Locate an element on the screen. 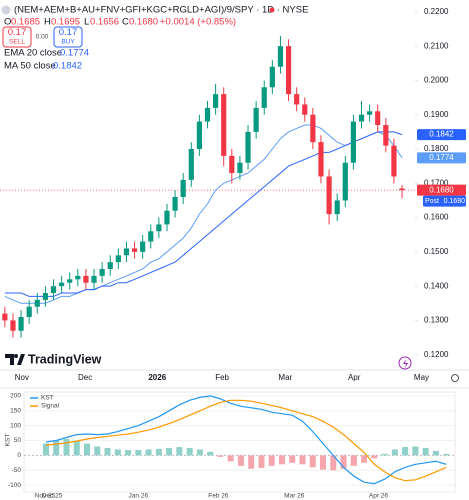  status-dot is located at coordinates (272, 10).